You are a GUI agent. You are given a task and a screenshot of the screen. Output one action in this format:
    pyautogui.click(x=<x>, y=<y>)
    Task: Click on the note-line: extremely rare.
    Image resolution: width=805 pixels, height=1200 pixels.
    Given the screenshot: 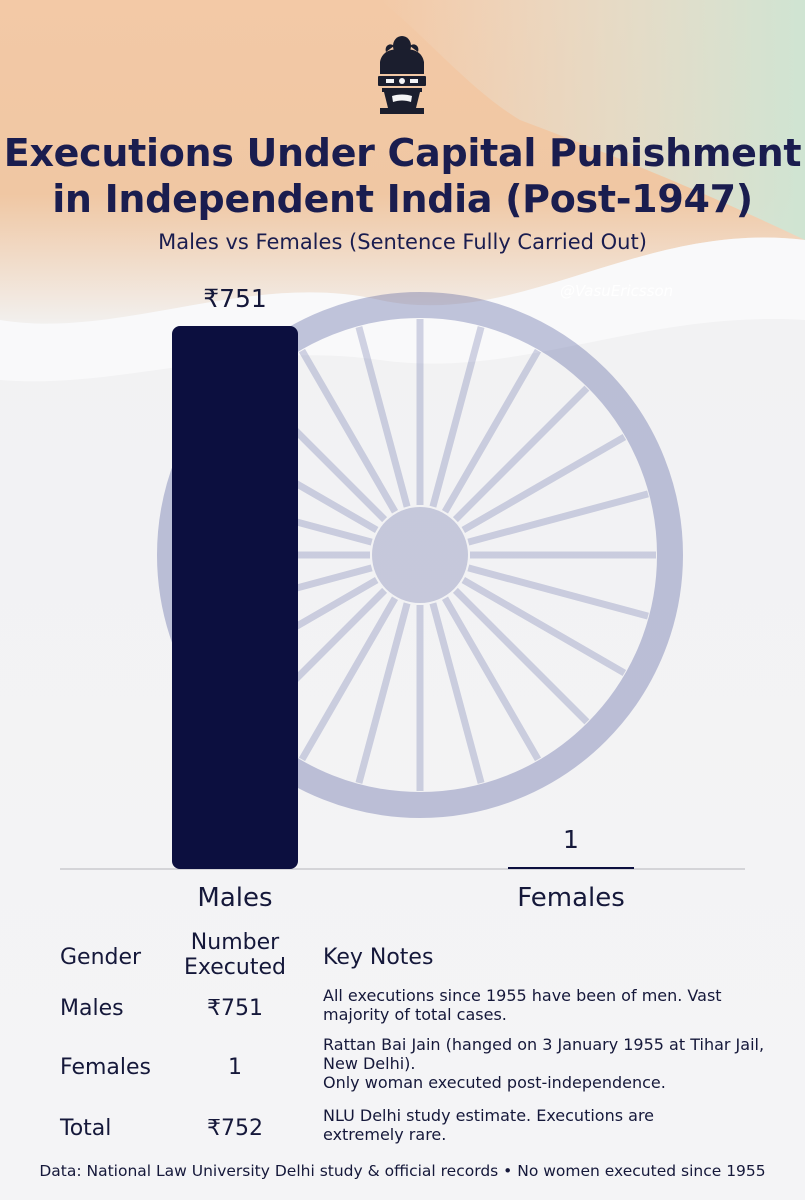 What is the action you would take?
    pyautogui.click(x=385, y=1134)
    